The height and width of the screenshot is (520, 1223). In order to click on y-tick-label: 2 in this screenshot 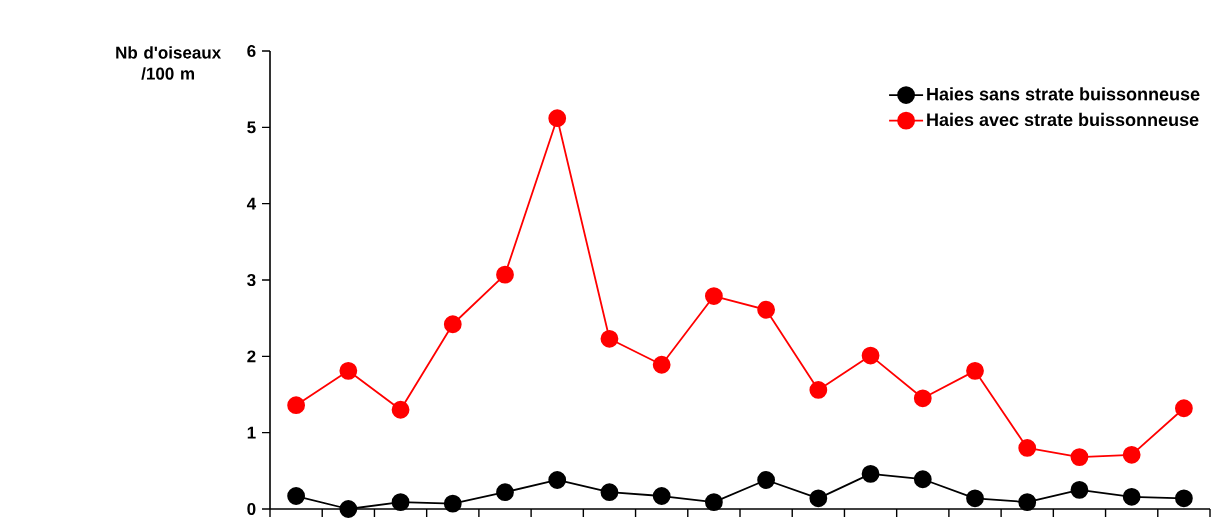, I will do `click(251, 356)`.